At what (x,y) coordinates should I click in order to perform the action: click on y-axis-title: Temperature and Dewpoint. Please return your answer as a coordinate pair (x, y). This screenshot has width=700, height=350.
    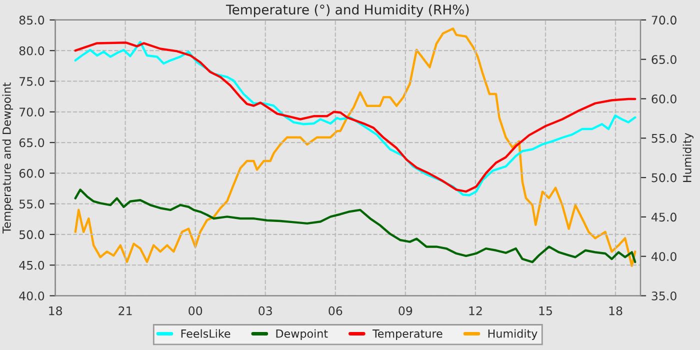
    Looking at the image, I should click on (8, 158).